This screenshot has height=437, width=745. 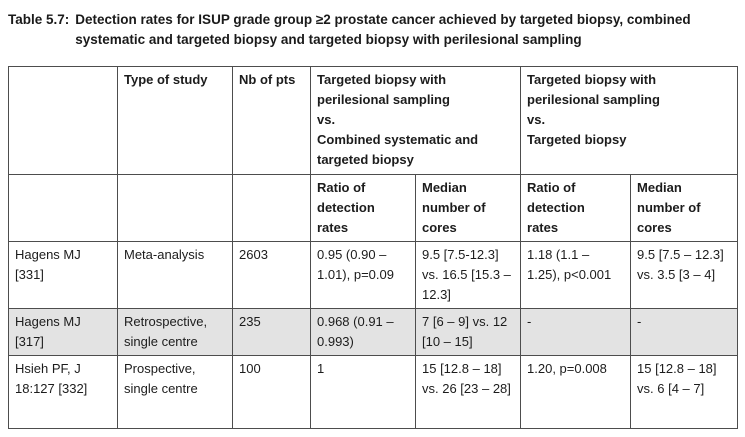 What do you see at coordinates (576, 392) in the screenshot?
I see `cell-ratio-vs-targeted: 1.20, p=0.008` at bounding box center [576, 392].